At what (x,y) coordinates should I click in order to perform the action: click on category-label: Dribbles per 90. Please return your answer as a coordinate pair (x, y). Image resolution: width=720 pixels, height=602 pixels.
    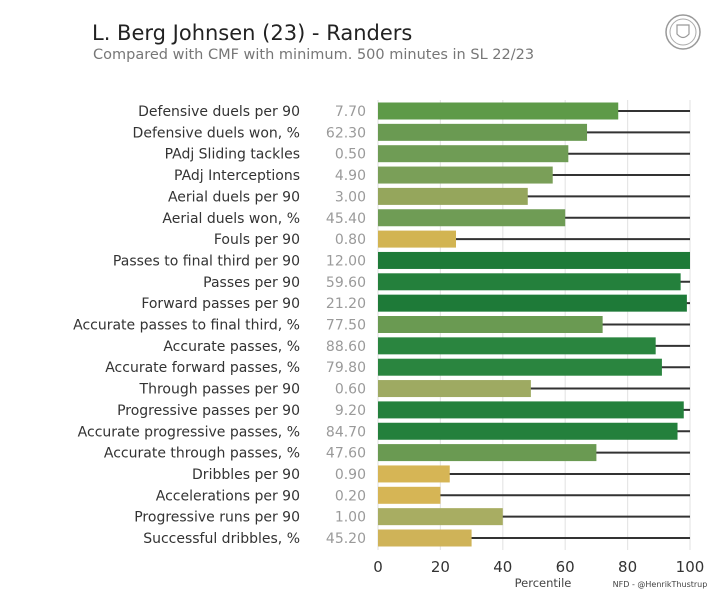
    Looking at the image, I should click on (246, 475).